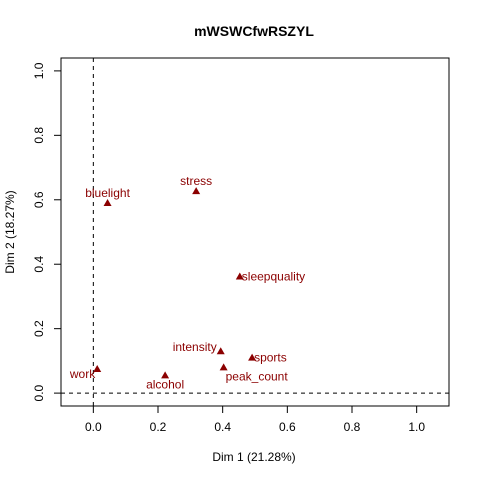 The image size is (480, 480). I want to click on point-label-sleepquality: sleepquality, so click(273, 276).